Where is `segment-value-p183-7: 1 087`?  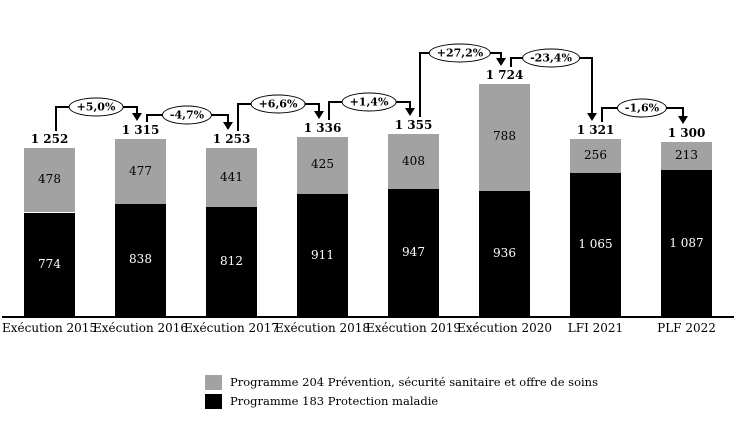
segment-value-p183-7: 1 087 is located at coordinates (686, 242).